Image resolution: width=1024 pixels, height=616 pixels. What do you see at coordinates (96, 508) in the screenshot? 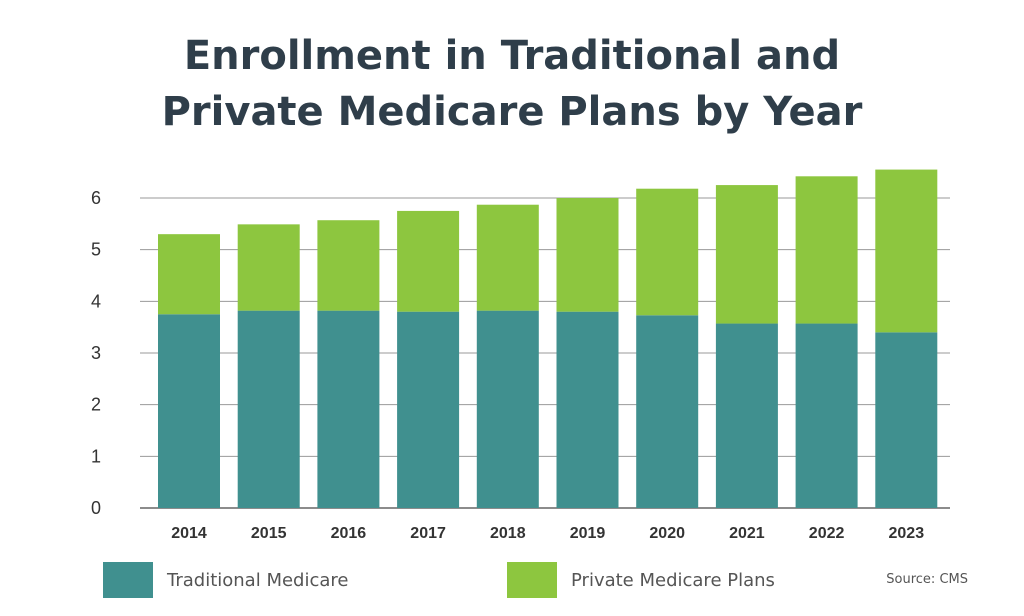
I see `y-tick-label: 0` at bounding box center [96, 508].